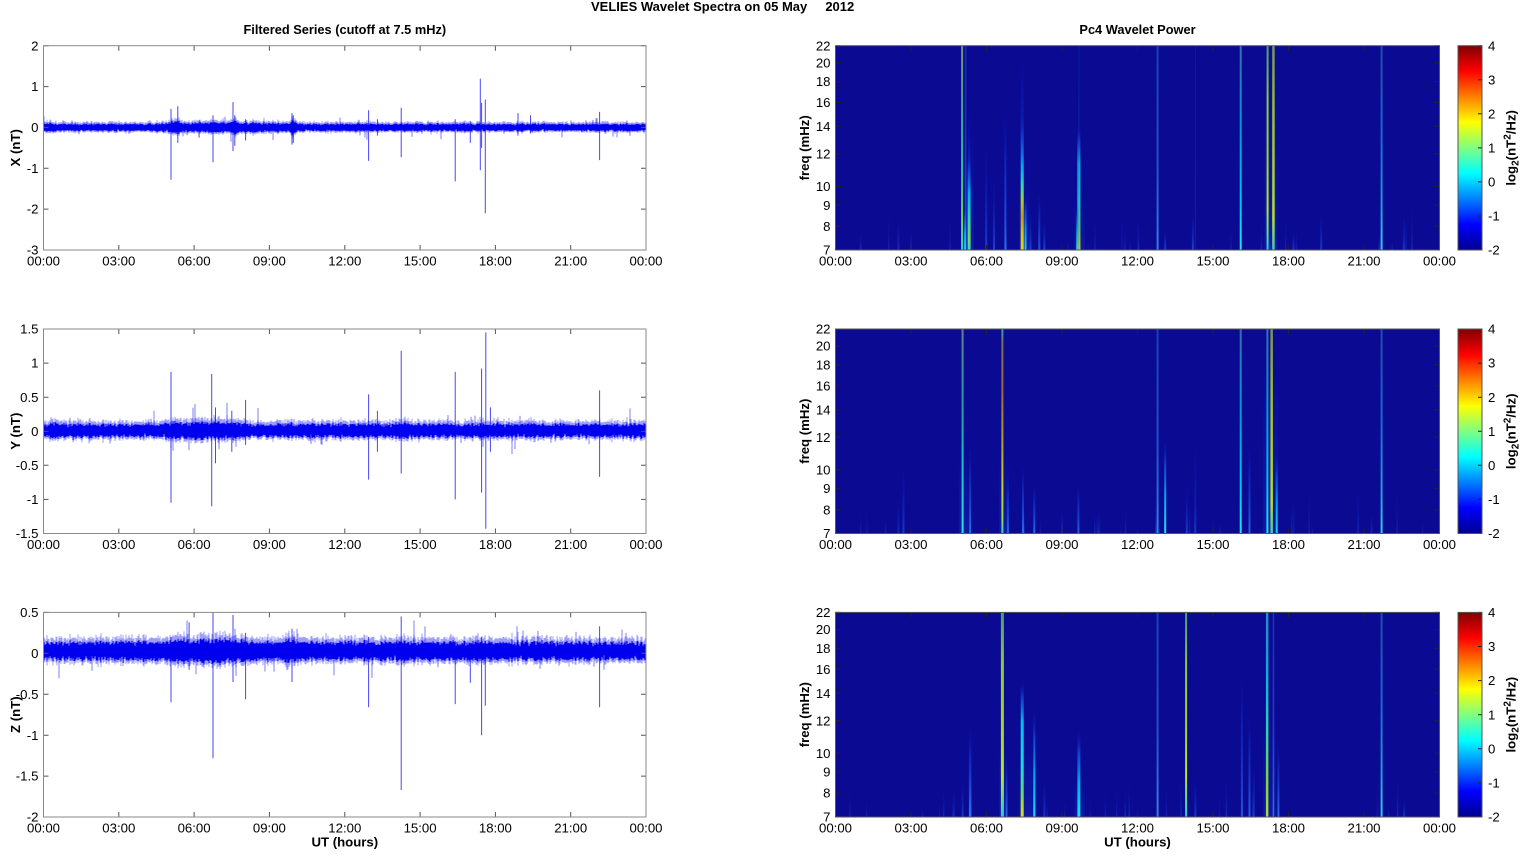 The width and height of the screenshot is (1526, 856). What do you see at coordinates (33, 250) in the screenshot?
I see `svg-text: -3` at bounding box center [33, 250].